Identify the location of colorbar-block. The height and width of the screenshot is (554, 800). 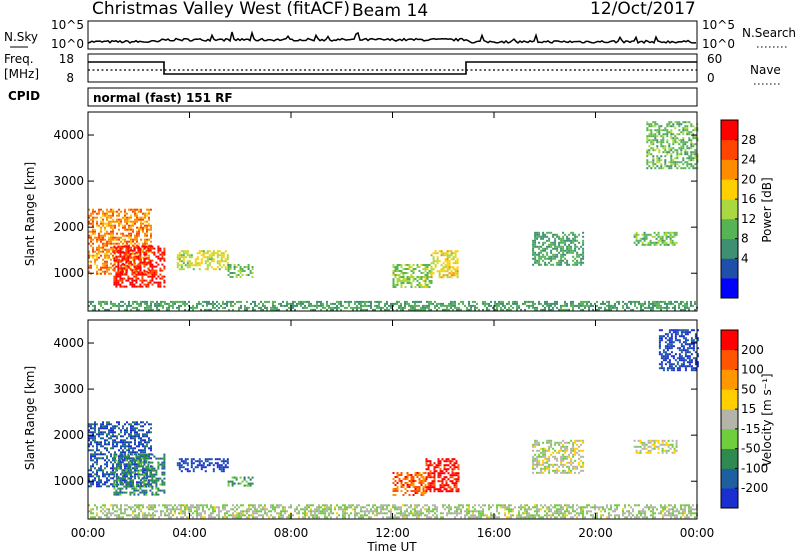
(729, 248).